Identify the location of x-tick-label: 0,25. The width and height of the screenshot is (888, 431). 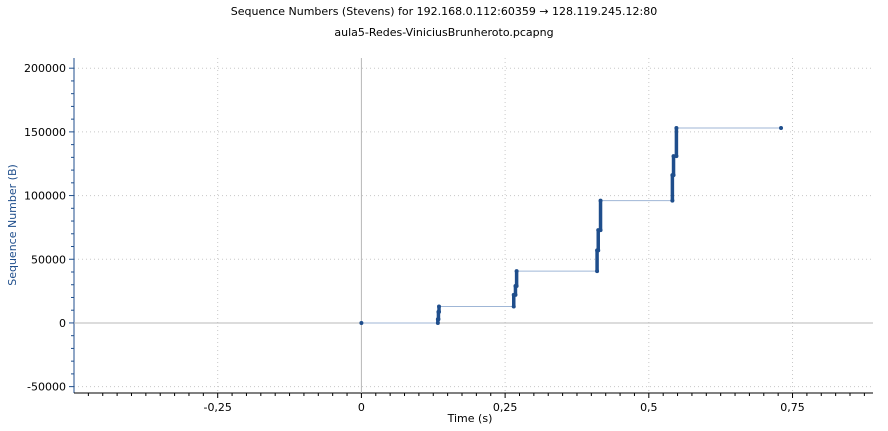
(505, 407).